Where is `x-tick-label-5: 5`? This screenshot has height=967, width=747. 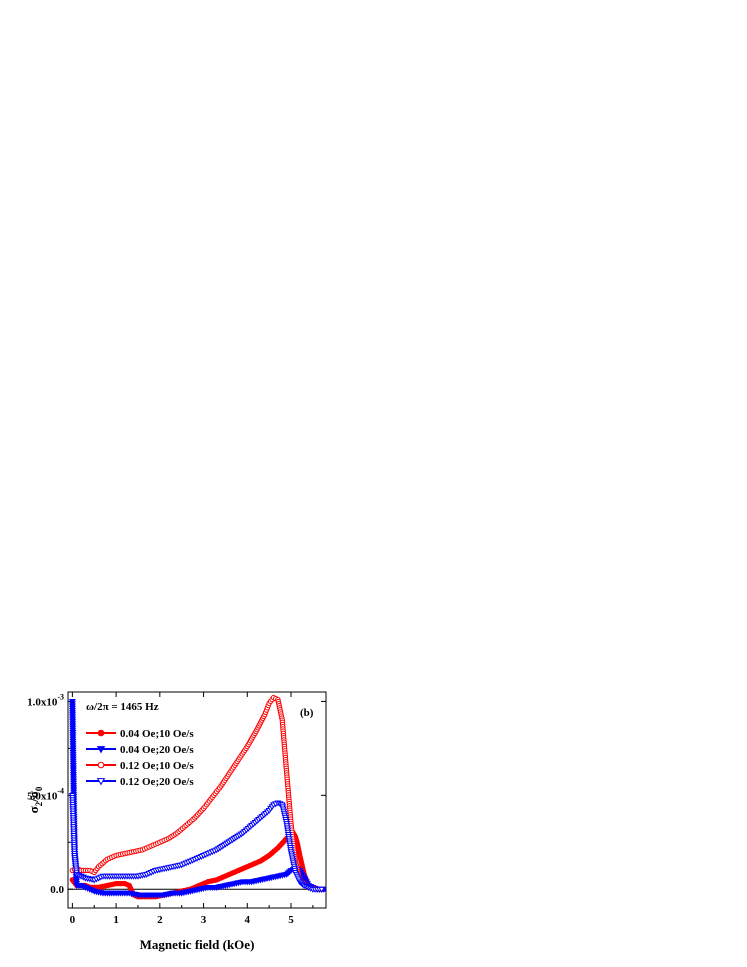
x-tick-label-5: 5 is located at coordinates (291, 920).